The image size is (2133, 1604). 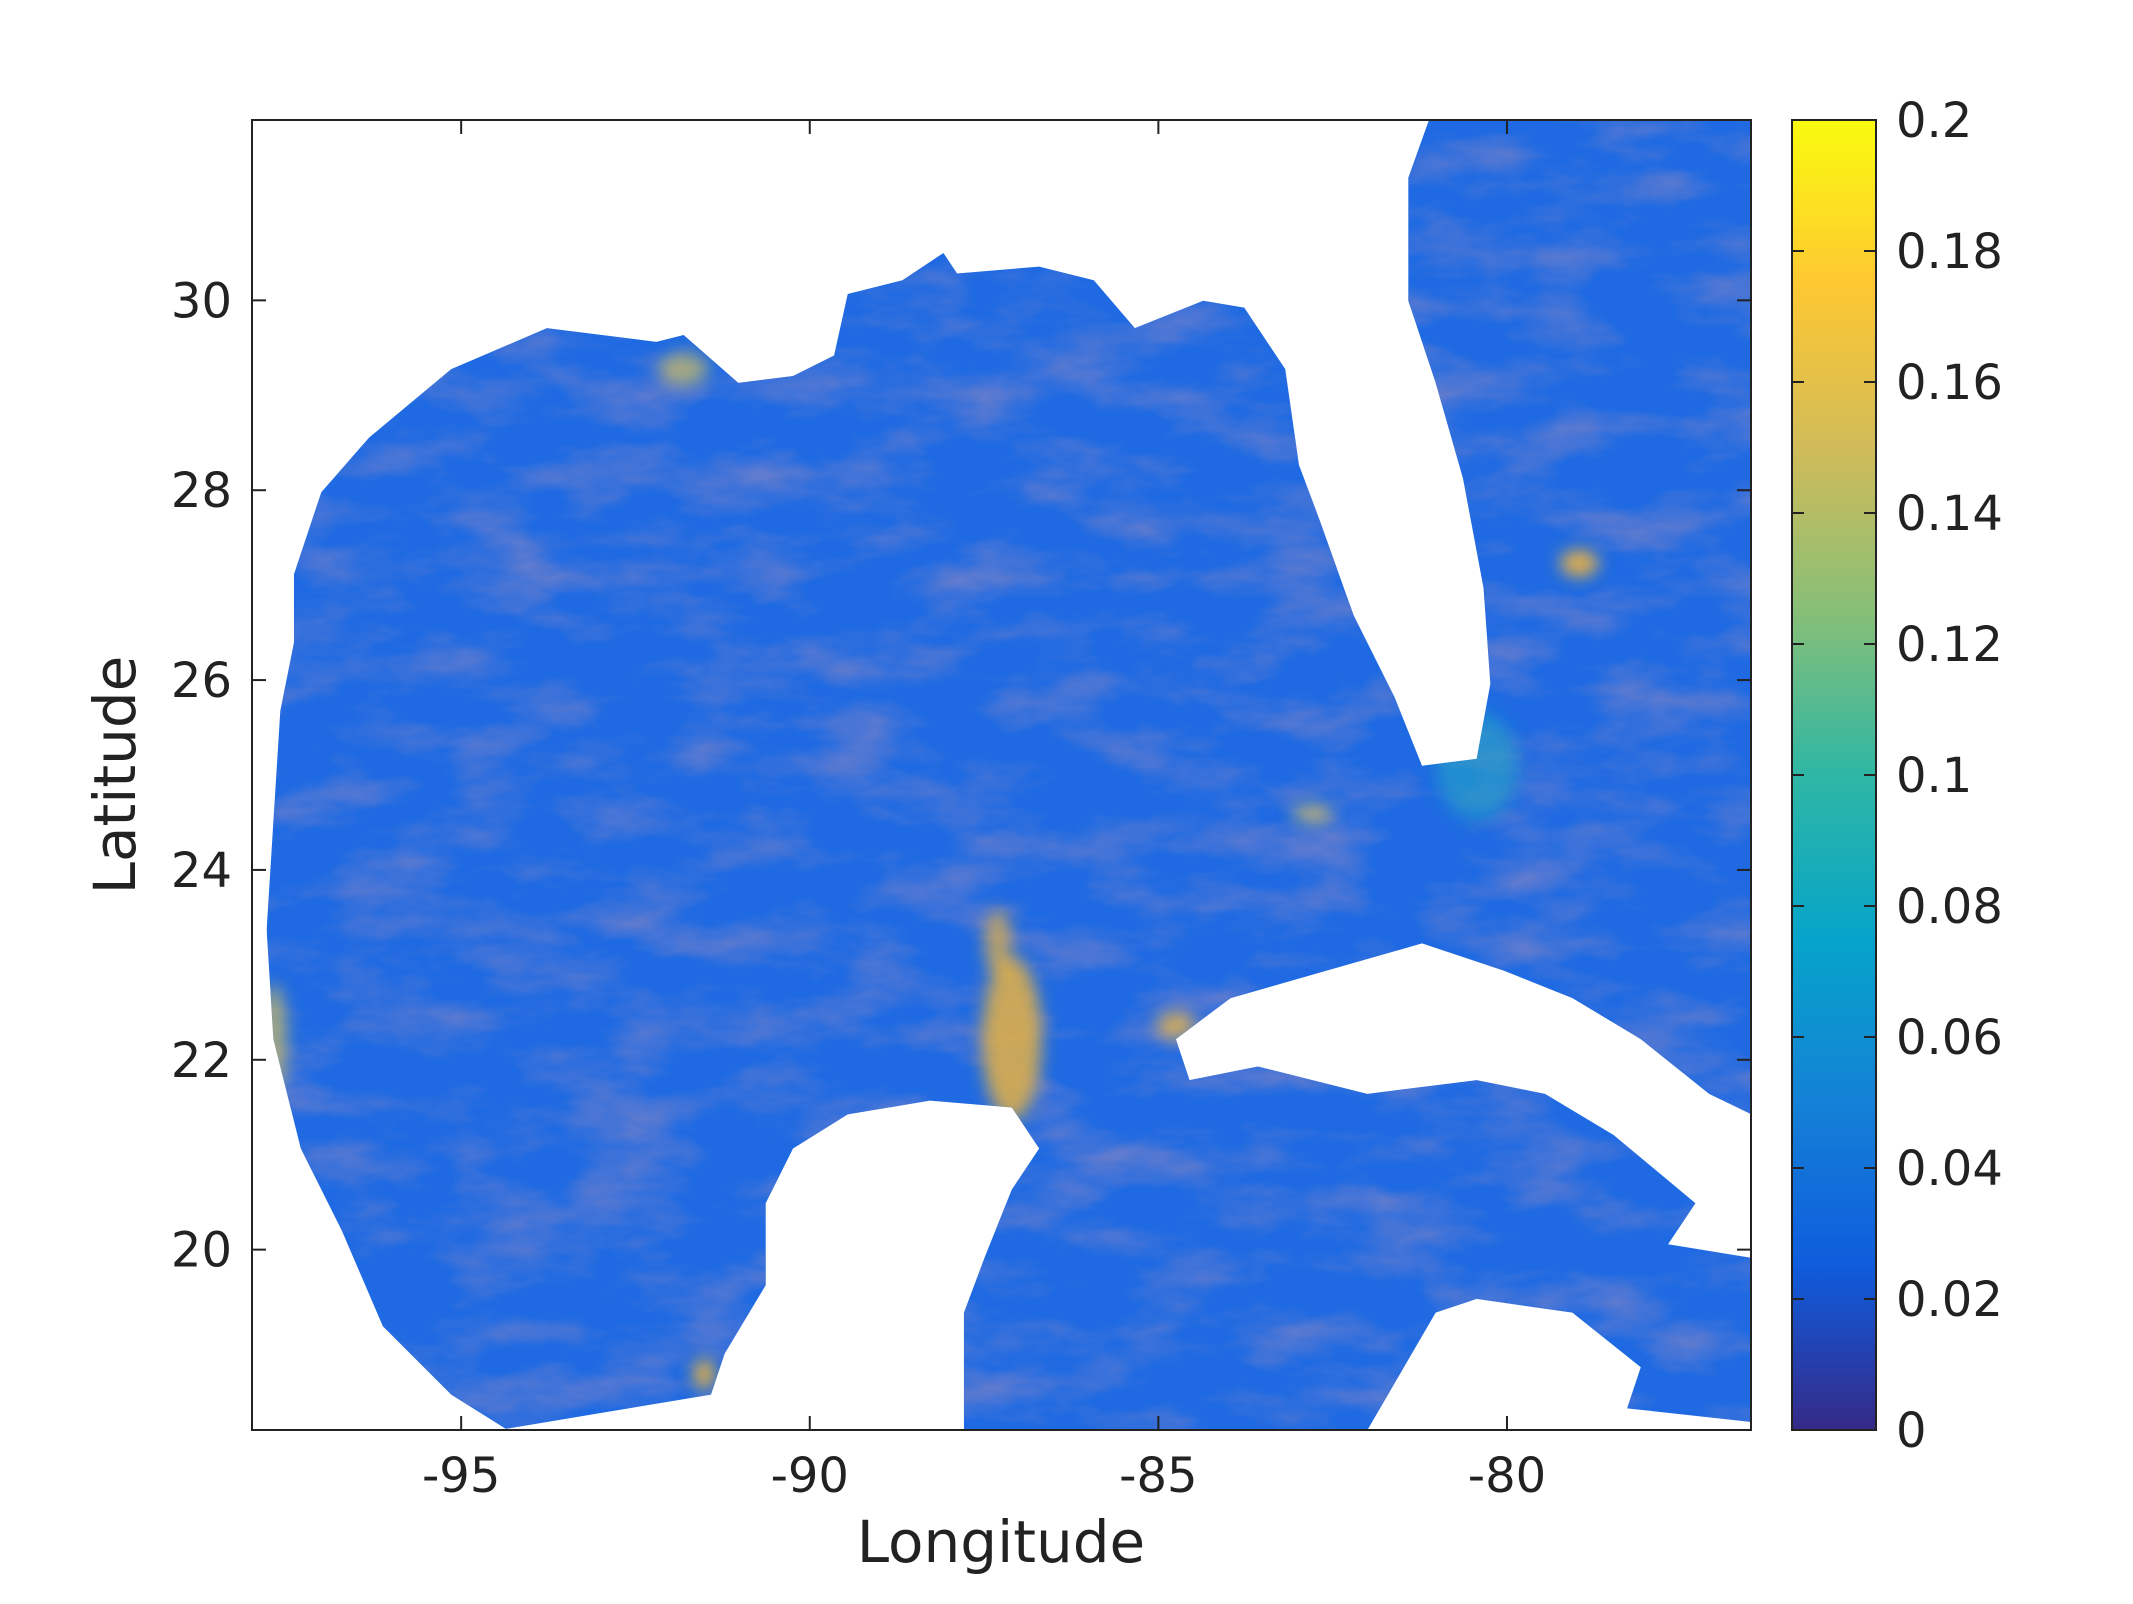 I want to click on x-tick-label: -95, so click(x=461, y=1476).